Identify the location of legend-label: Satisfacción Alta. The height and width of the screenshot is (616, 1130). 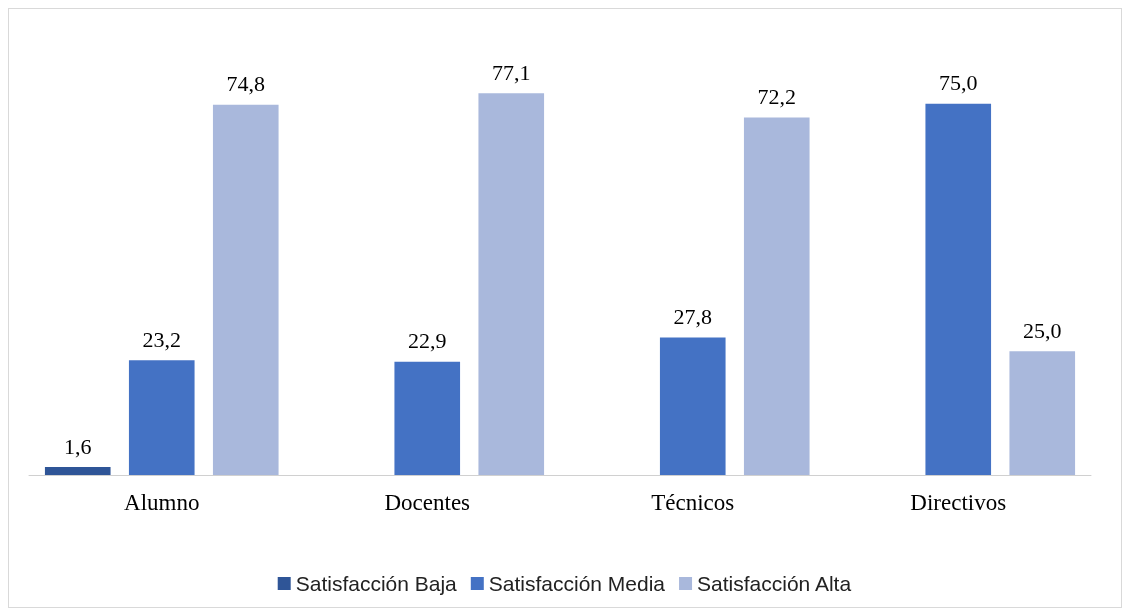
(774, 583).